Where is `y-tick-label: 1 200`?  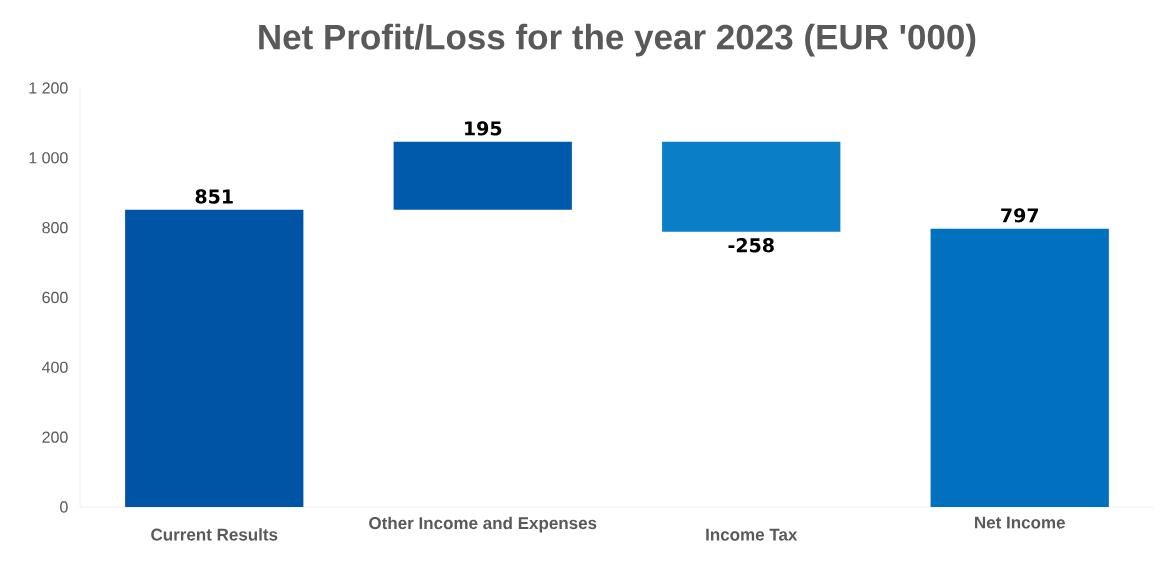 y-tick-label: 1 200 is located at coordinates (48, 88).